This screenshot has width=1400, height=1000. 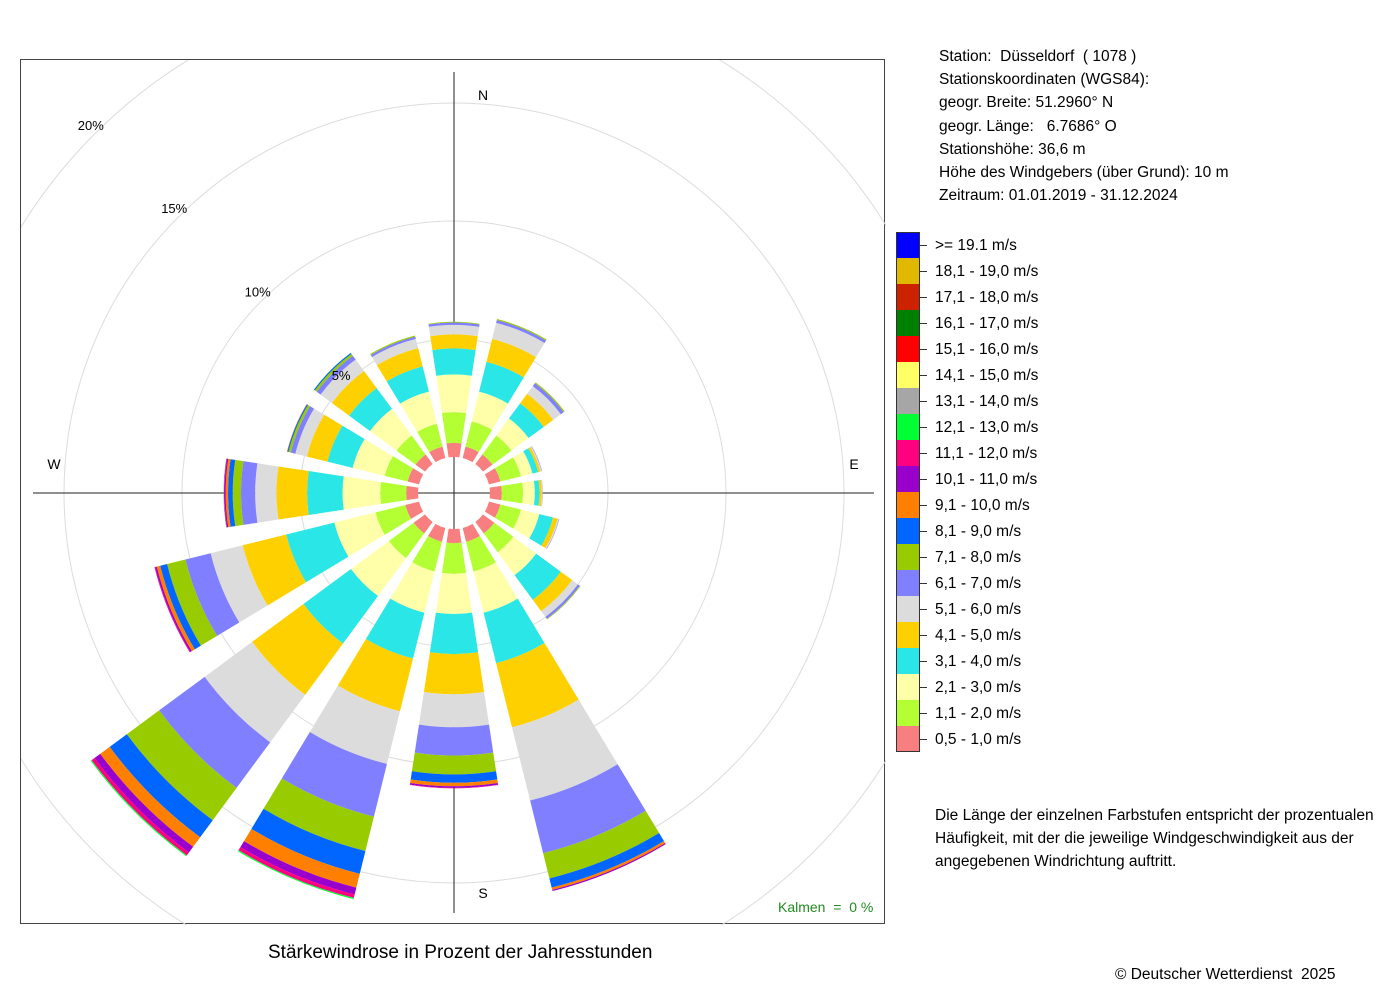 I want to click on legend-item: 3,1 - 4,0 m/s, so click(x=996, y=661).